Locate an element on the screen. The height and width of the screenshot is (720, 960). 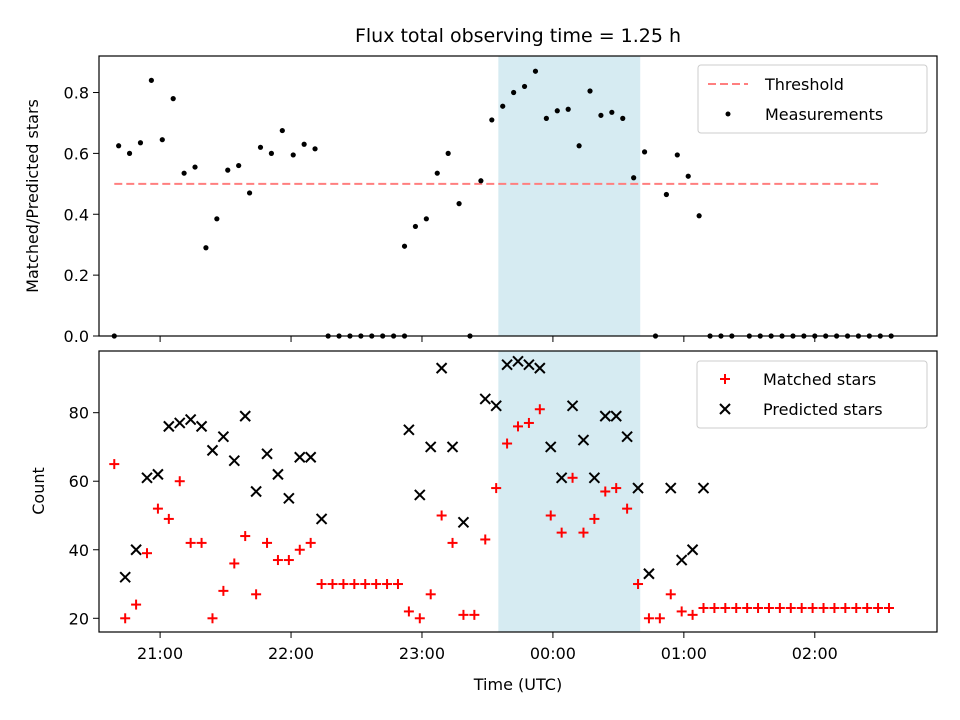
x-tick-label: 22:00 is located at coordinates (291, 653).